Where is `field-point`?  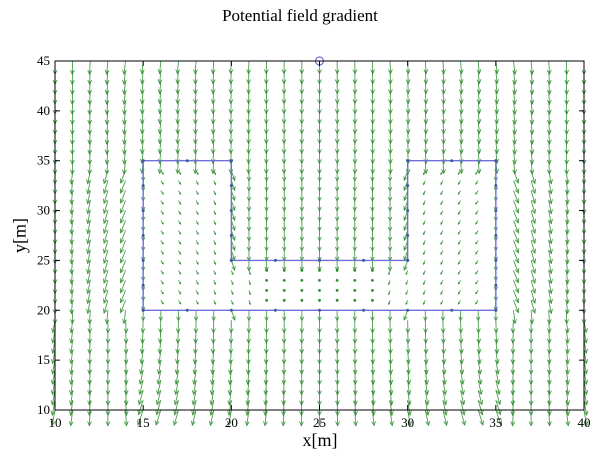
field-point is located at coordinates (302, 280).